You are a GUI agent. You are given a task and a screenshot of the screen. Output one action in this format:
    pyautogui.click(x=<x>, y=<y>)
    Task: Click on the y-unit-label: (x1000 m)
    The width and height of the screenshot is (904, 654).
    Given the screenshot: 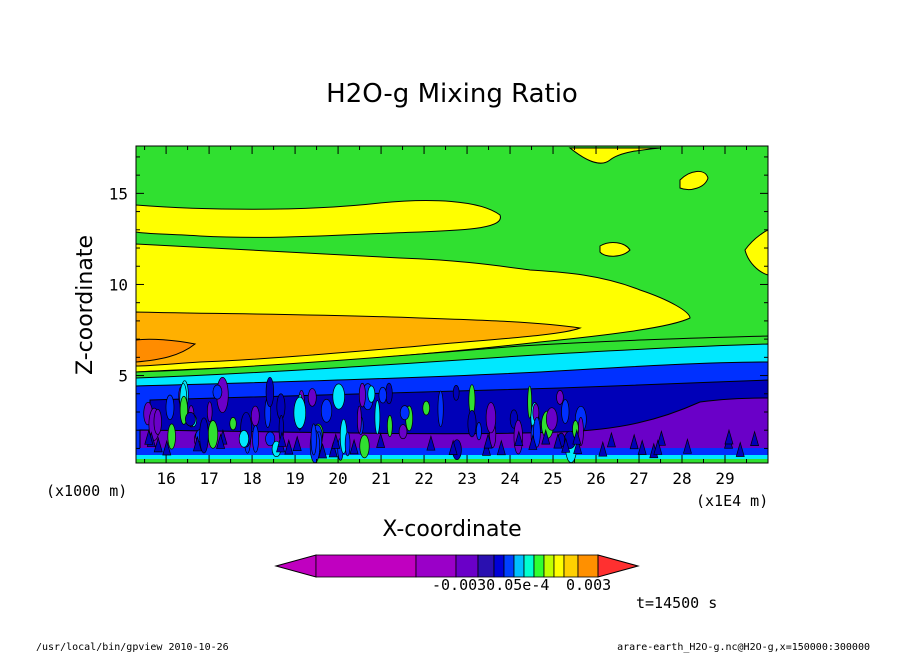 What is the action you would take?
    pyautogui.click(x=86, y=491)
    